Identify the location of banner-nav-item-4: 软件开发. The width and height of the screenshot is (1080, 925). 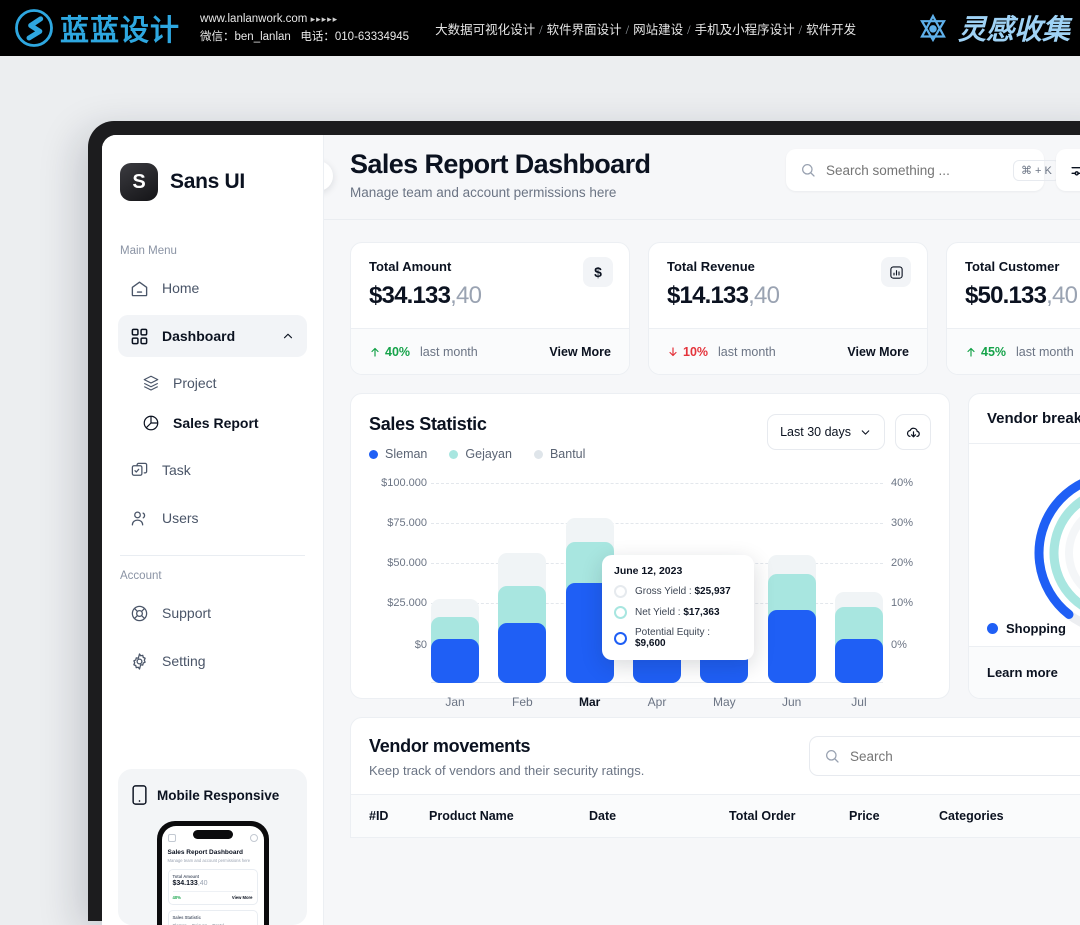
(831, 29).